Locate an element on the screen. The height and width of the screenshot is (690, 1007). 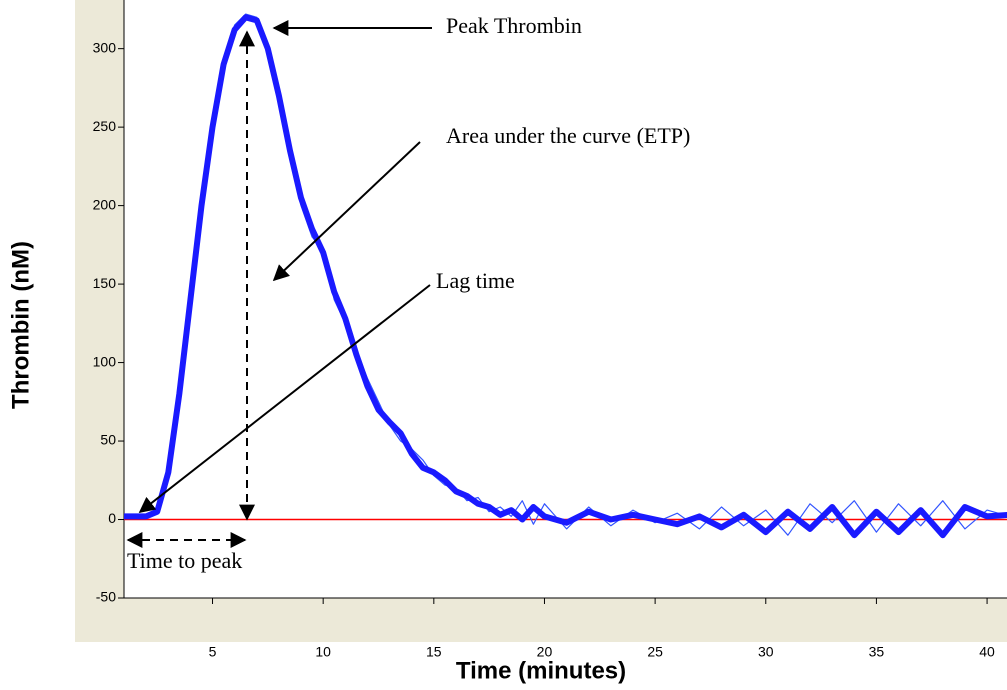
x-tick-label: 25 is located at coordinates (655, 652).